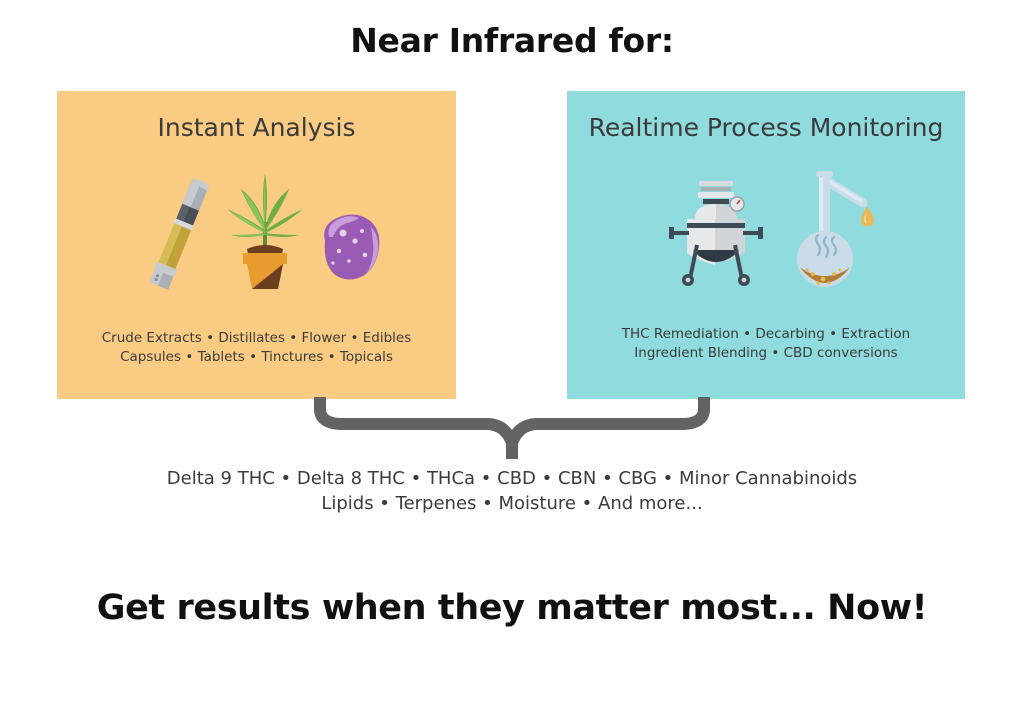 The height and width of the screenshot is (708, 1024). I want to click on cannabis-plant-icon, so click(265, 230).